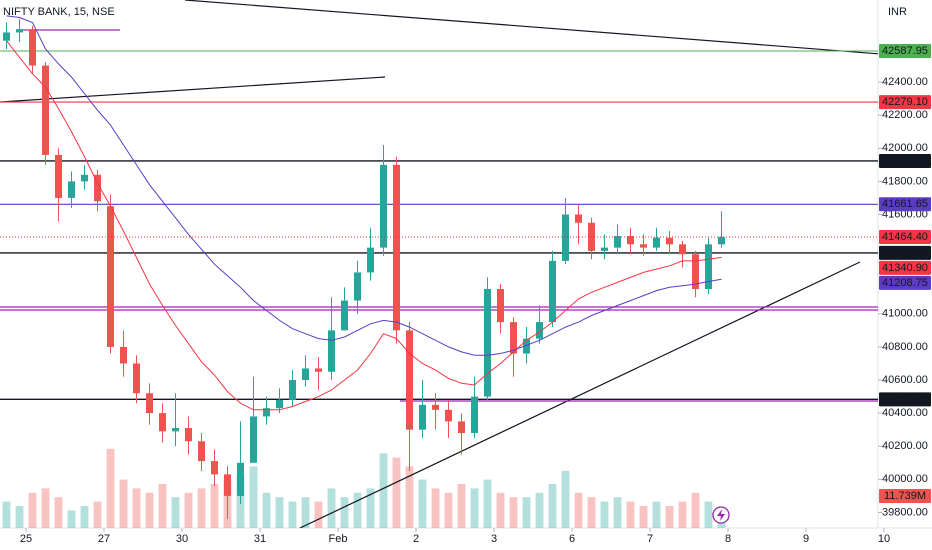 This screenshot has width=932, height=550. I want to click on x-tick-label: 10, so click(884, 539).